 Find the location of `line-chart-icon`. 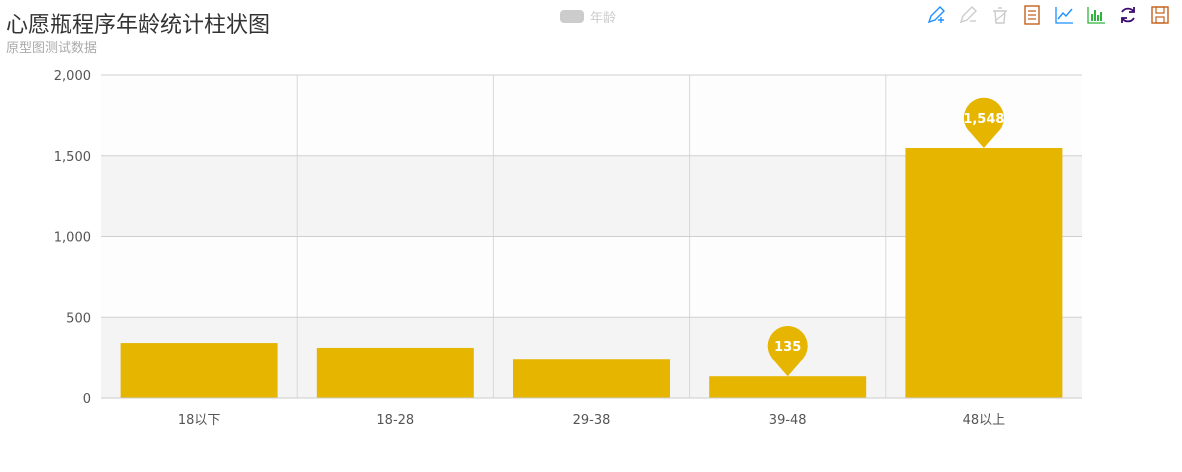

line-chart-icon is located at coordinates (1064, 15).